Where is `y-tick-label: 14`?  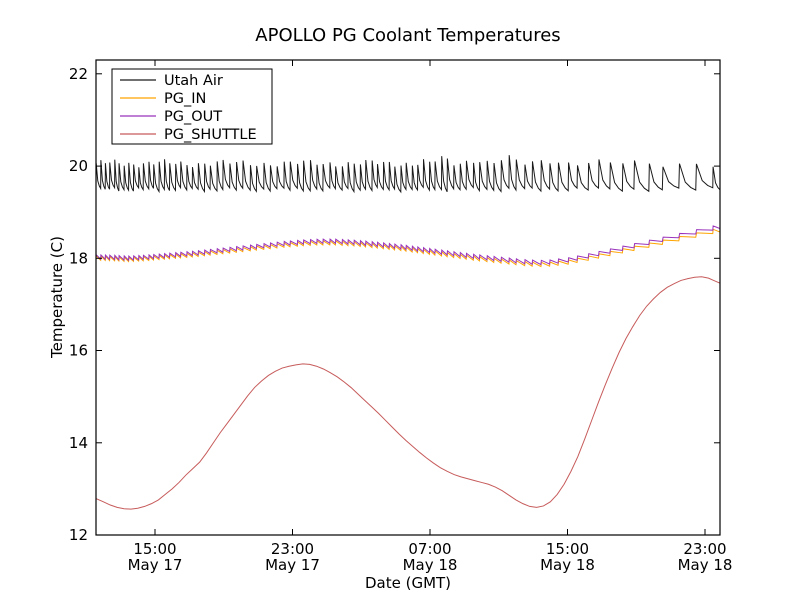
y-tick-label: 14 is located at coordinates (78, 443).